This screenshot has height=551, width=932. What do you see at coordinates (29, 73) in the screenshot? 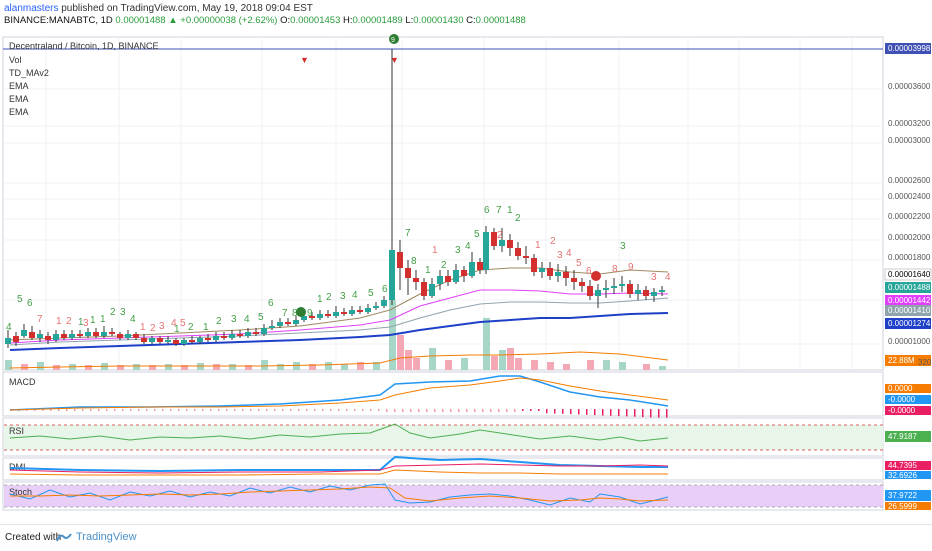
I see `legend-item-tdma: TD_MAv2` at bounding box center [29, 73].